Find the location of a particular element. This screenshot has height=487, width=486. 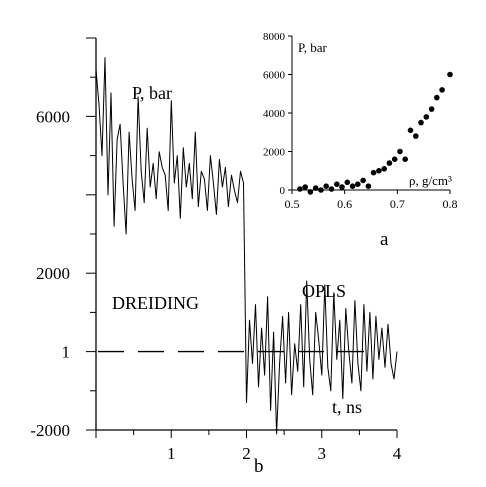

main-x-tick-label: 1 is located at coordinates (171, 453).